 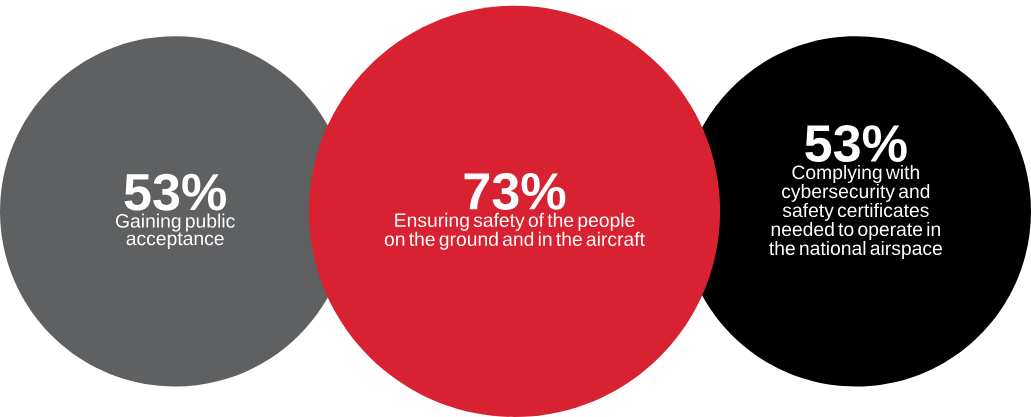 What do you see at coordinates (855, 212) in the screenshot?
I see `category-label: Complying with cybersecurity and safety certificates needed to operate in the national airspace` at bounding box center [855, 212].